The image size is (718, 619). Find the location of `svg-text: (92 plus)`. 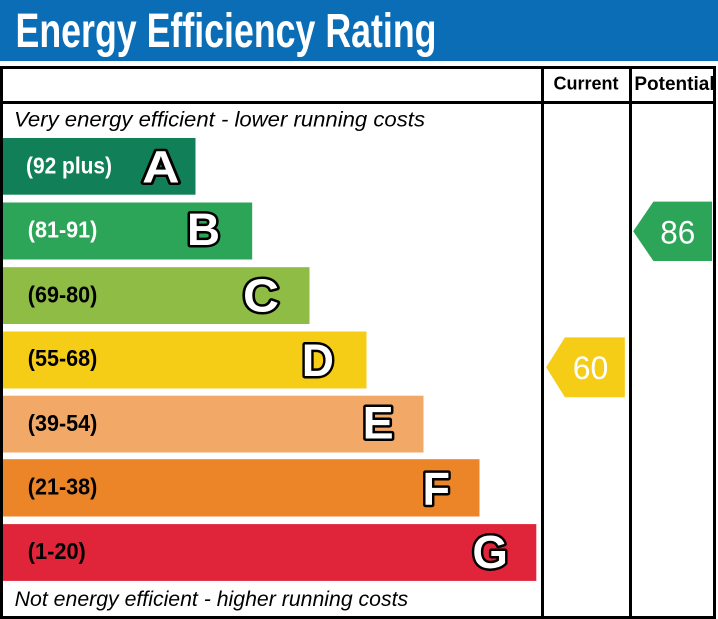

svg-text: (92 plus) is located at coordinates (69, 165).